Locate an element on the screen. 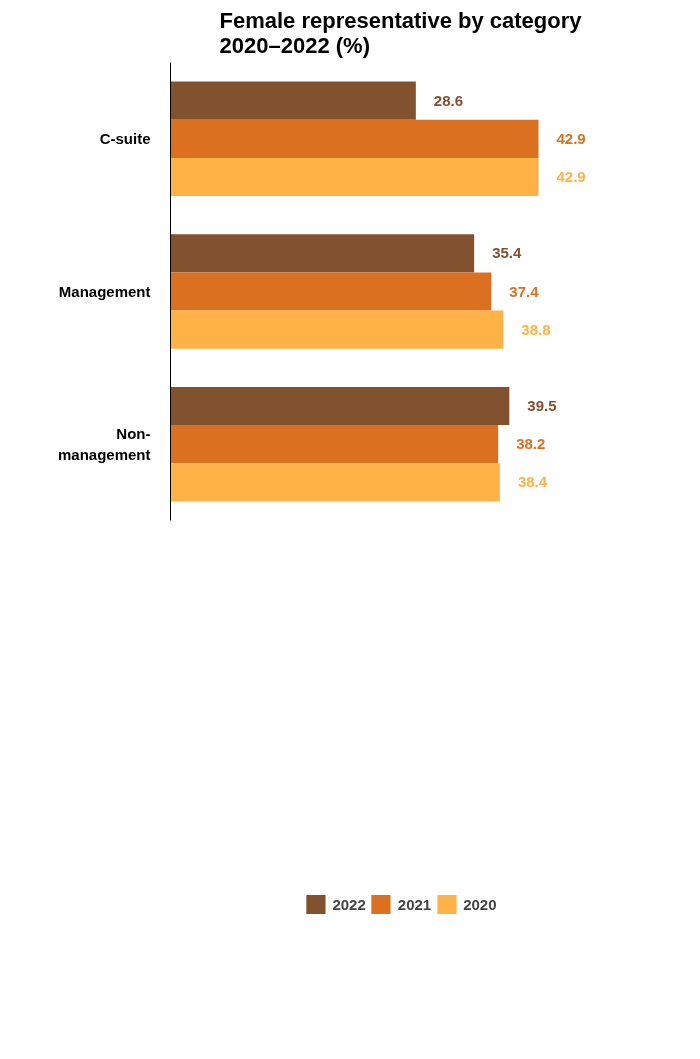 The image size is (700, 1059). y-tick-label: C-suite is located at coordinates (125, 139).